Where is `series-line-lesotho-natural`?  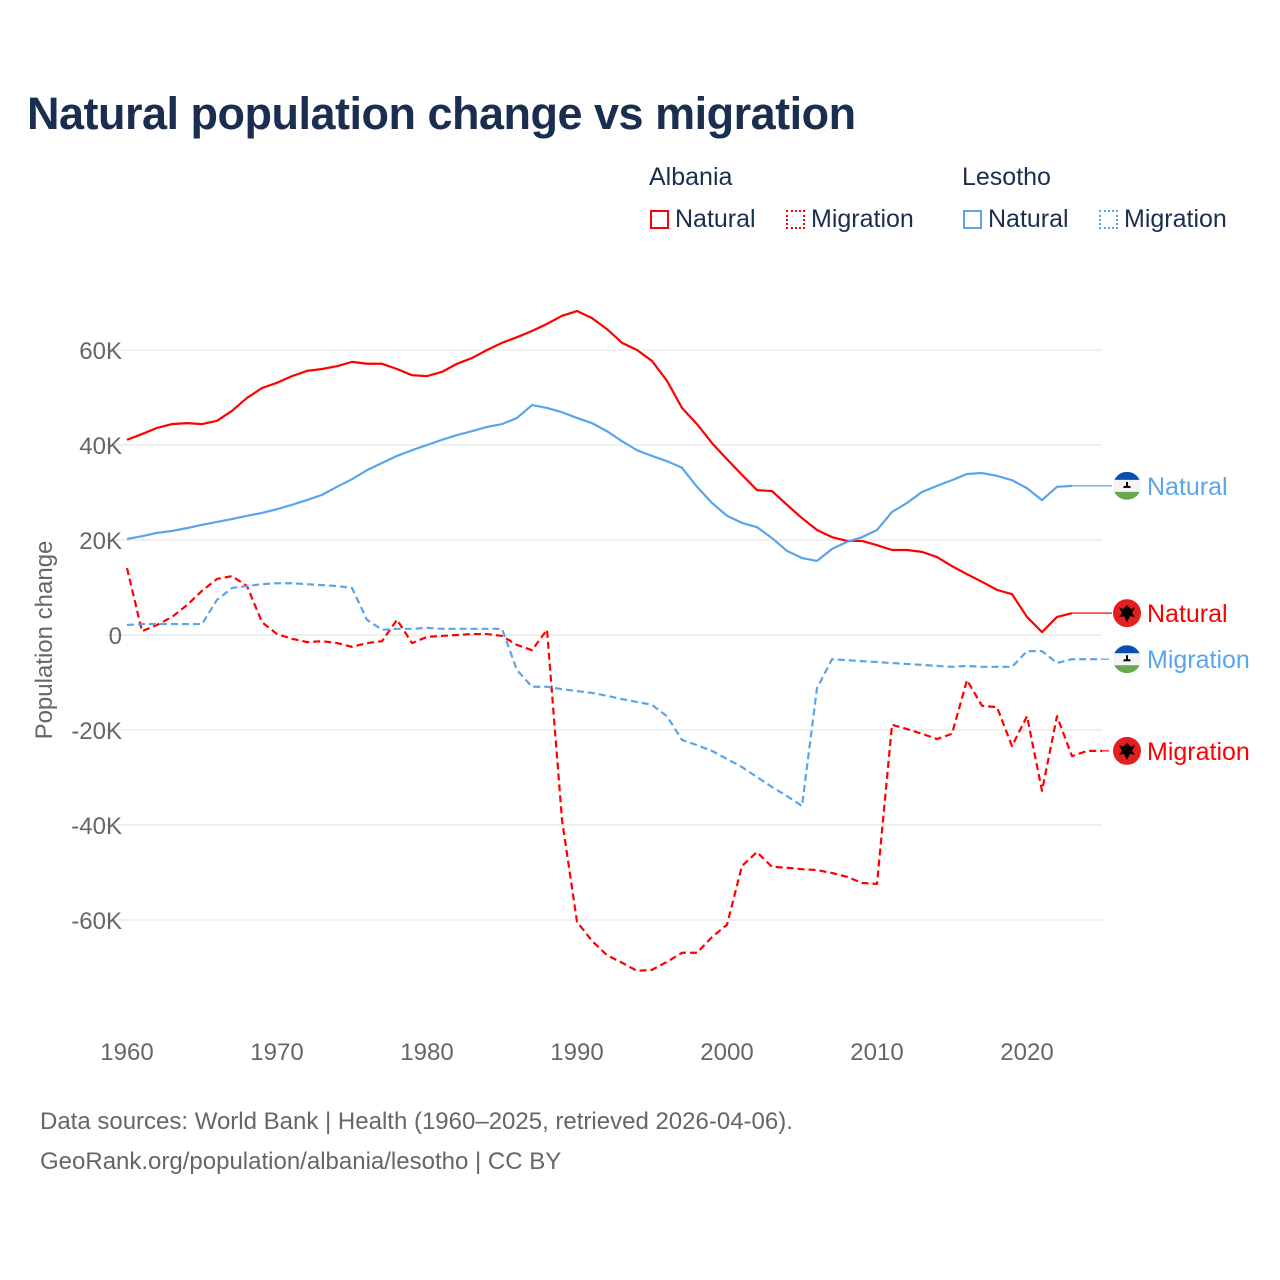
series-line-lesotho-natural is located at coordinates (599, 483).